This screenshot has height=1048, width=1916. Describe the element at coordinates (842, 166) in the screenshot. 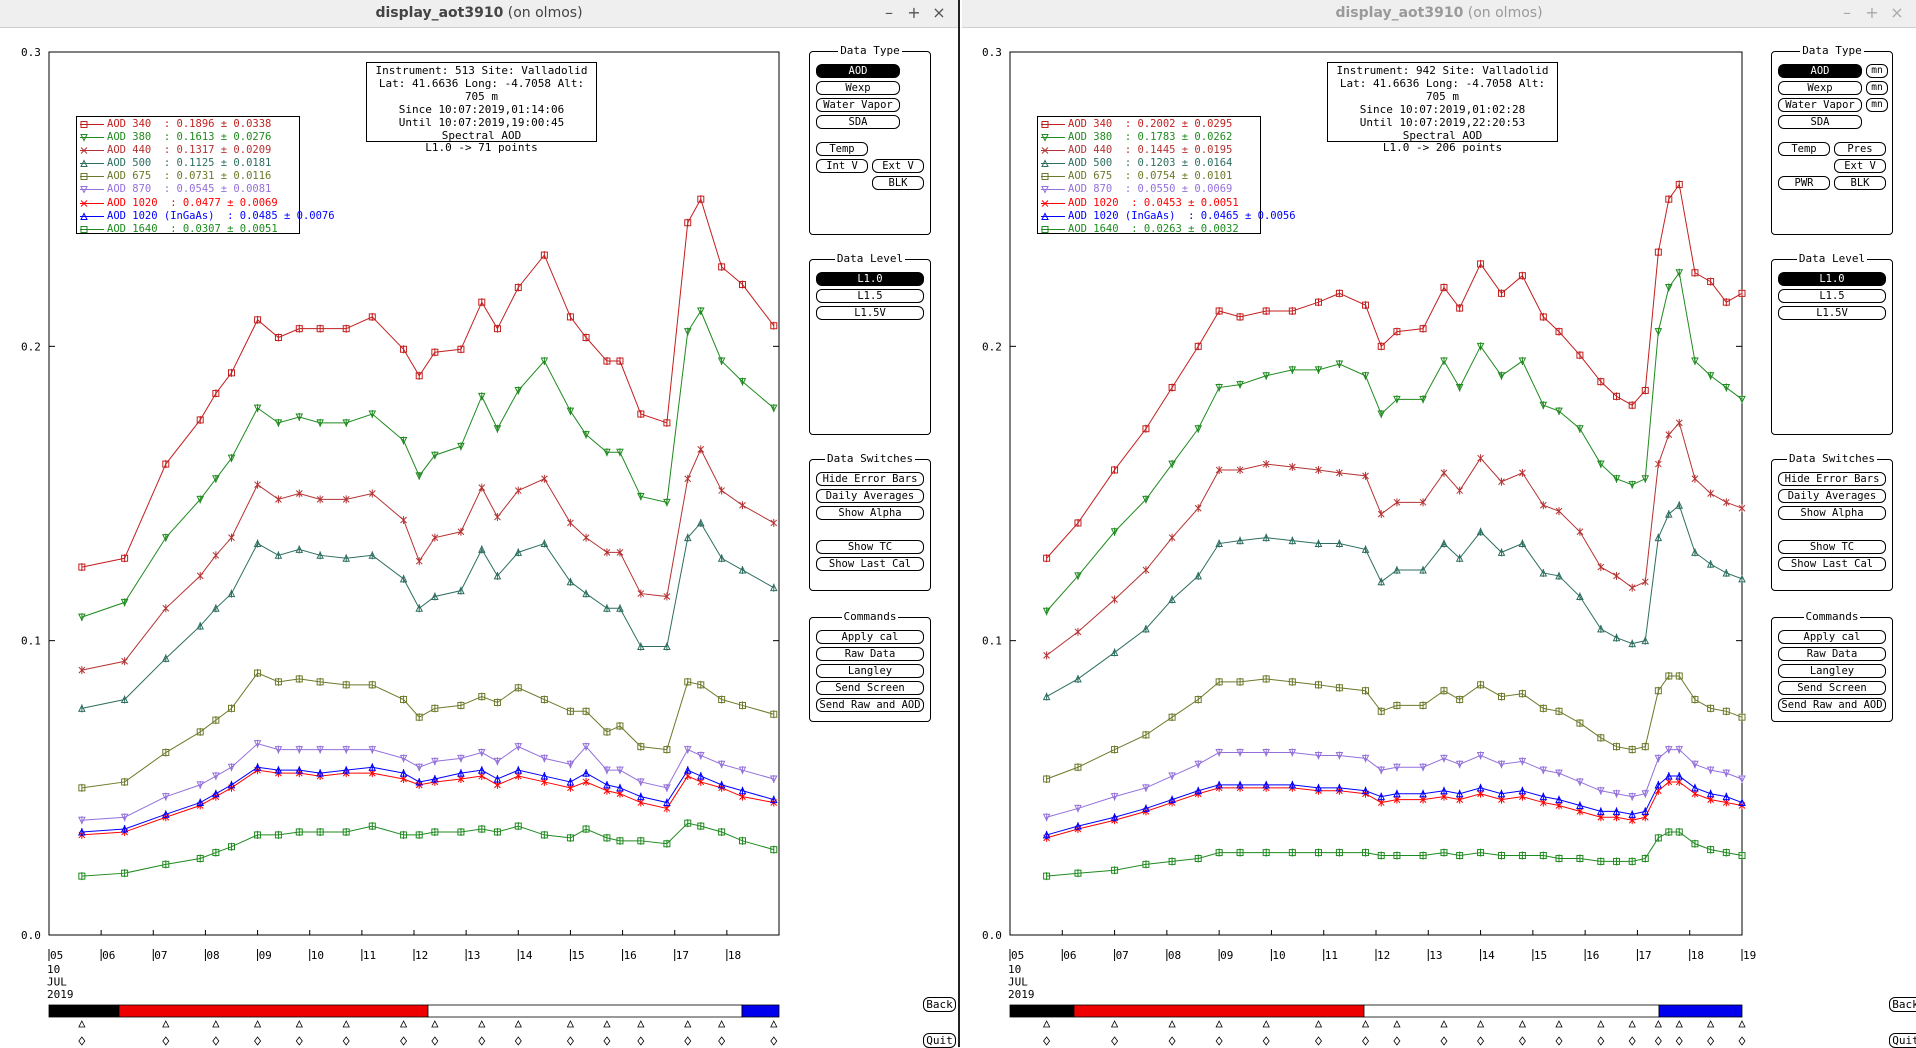

I see `int-v-button: Int V` at that location.